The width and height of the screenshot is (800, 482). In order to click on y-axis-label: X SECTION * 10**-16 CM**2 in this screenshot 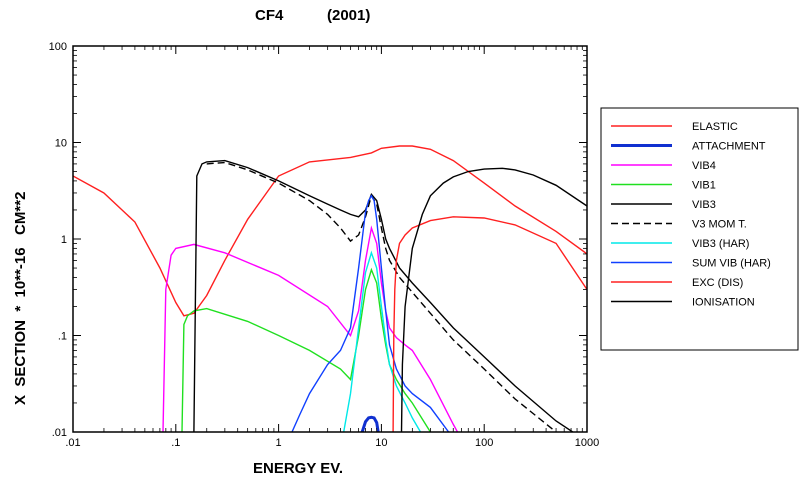, I will do `click(20, 298)`.